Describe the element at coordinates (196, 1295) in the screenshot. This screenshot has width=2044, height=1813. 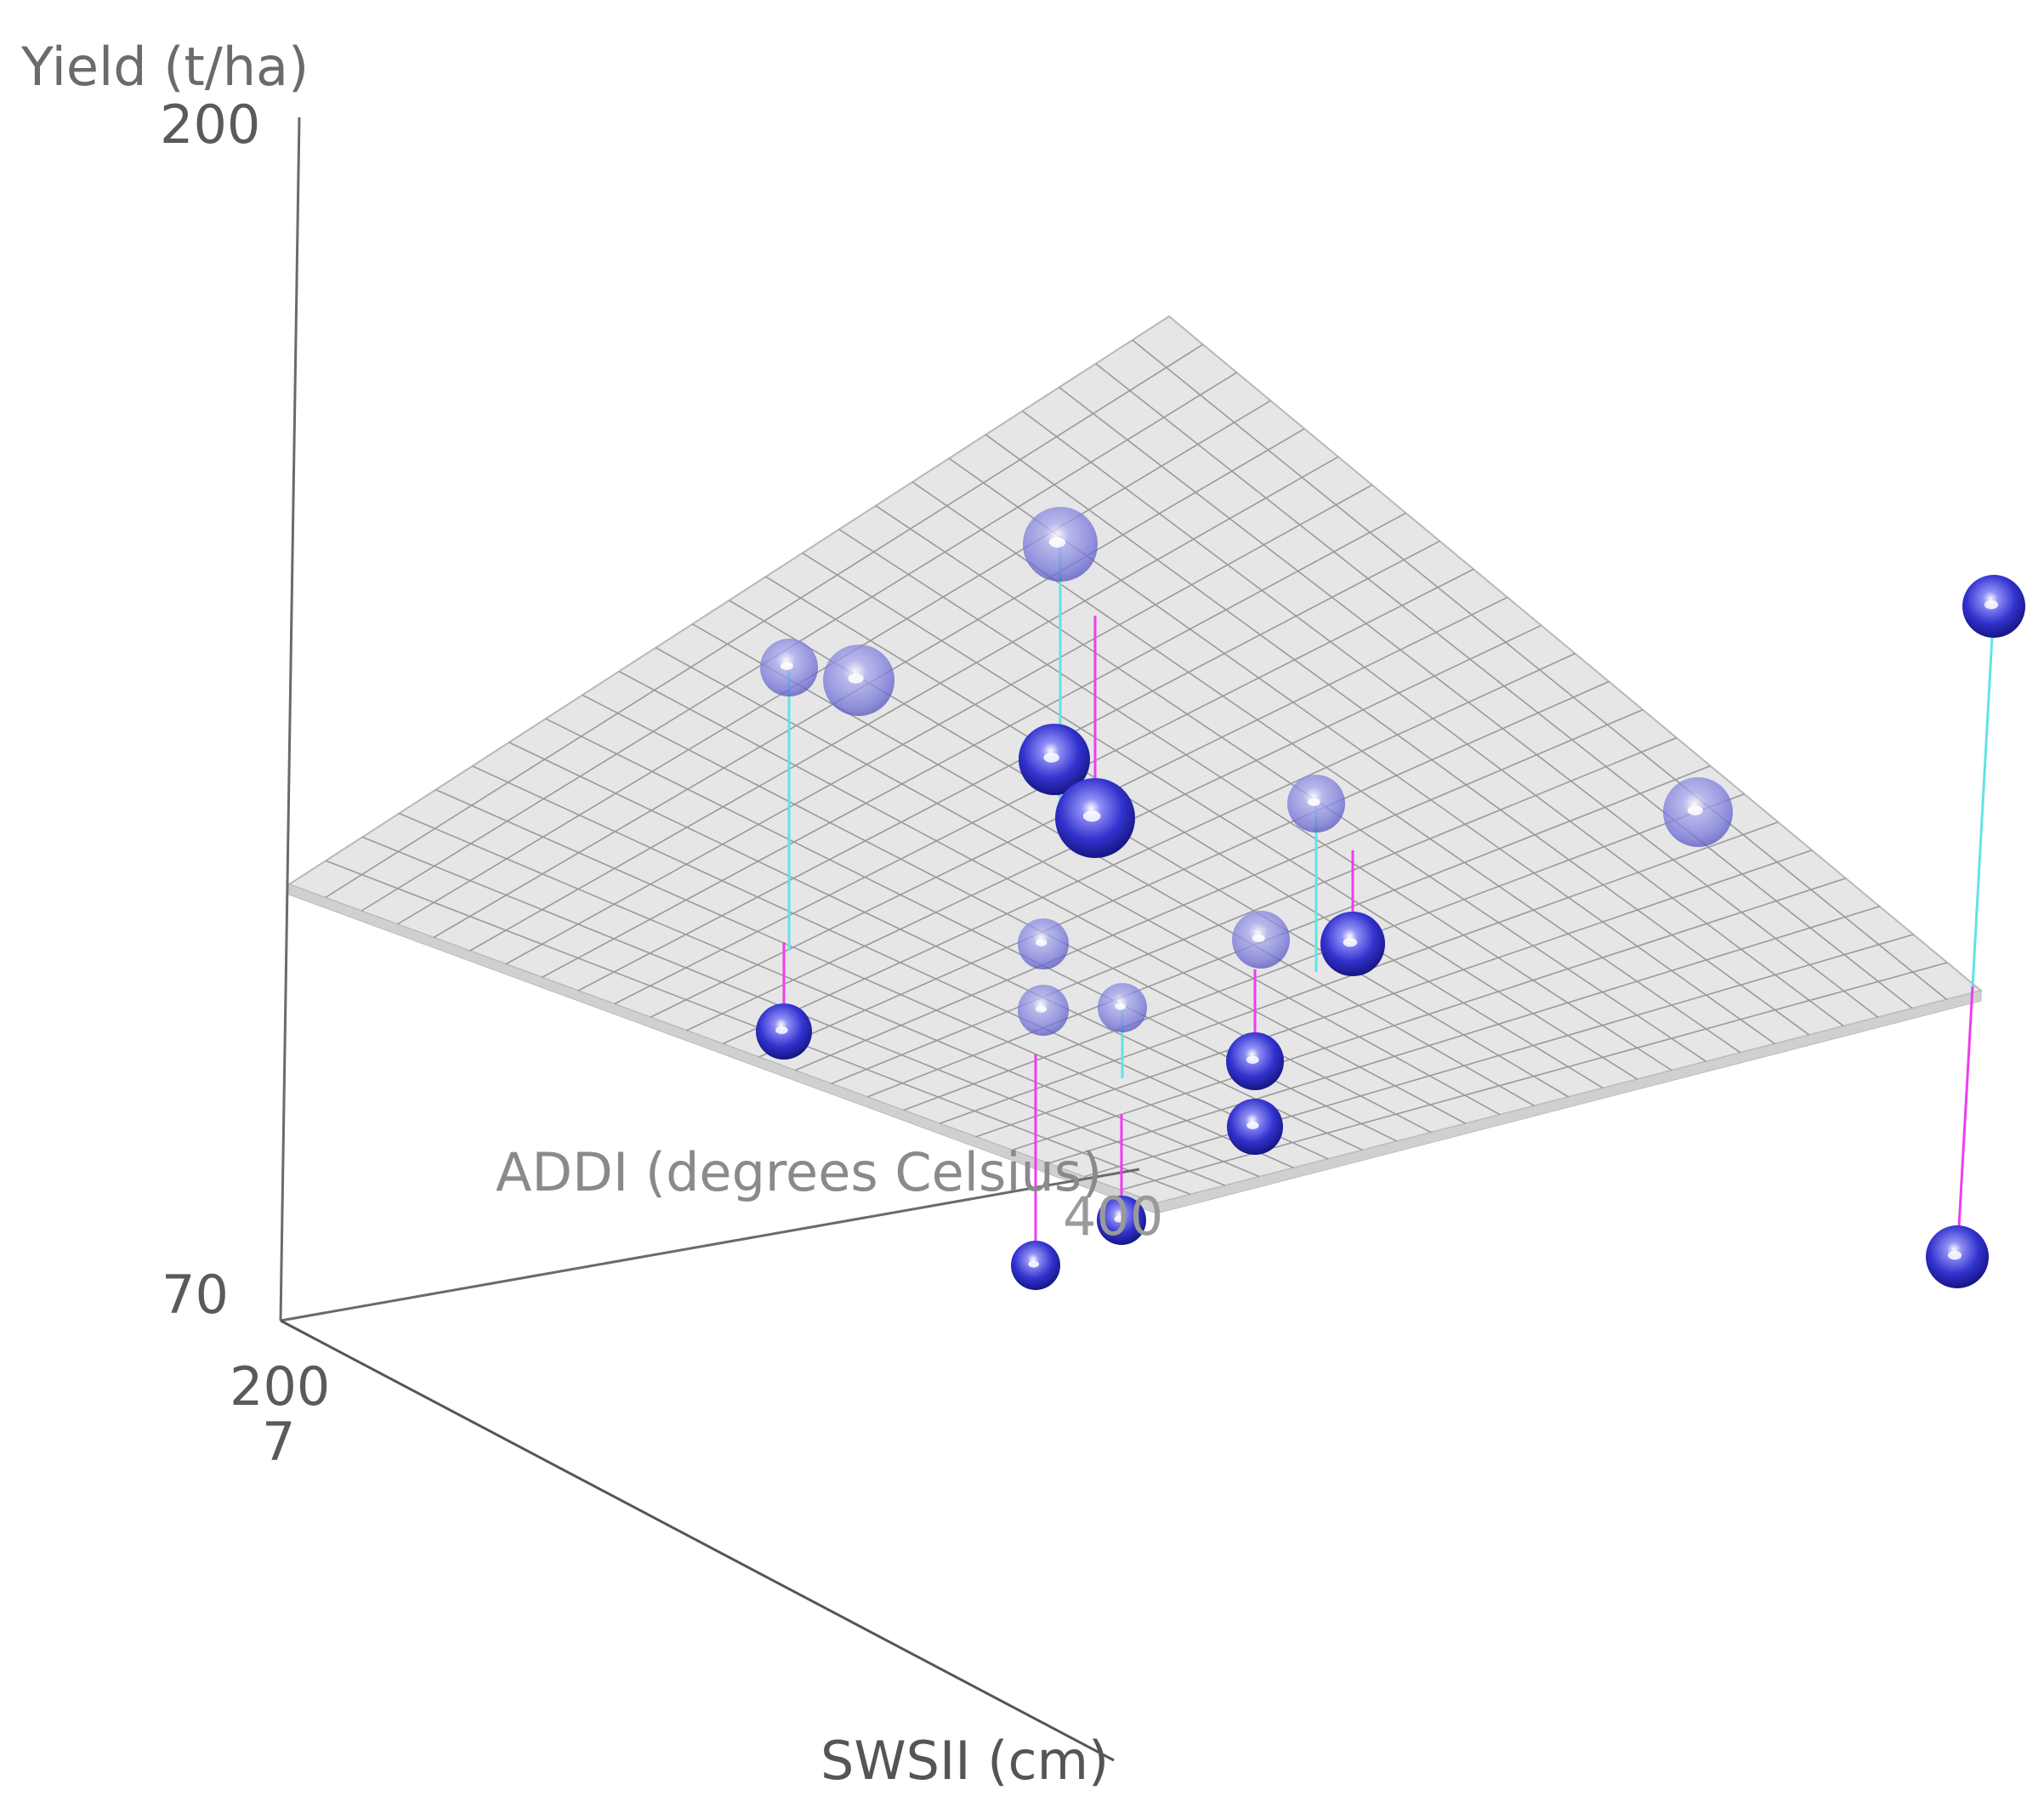
I see `y-tick-bottom: 70` at that location.